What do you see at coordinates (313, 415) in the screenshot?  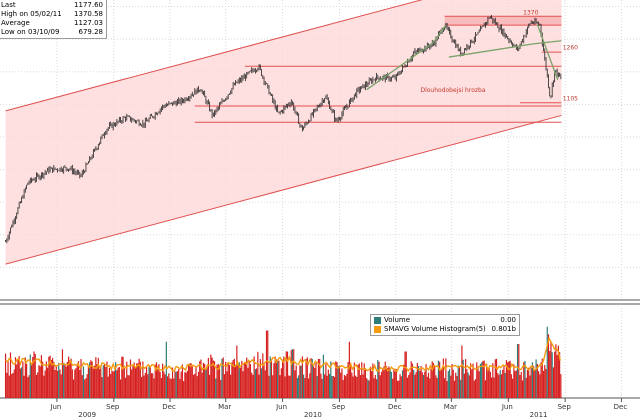 I see `x-year-label: 2010` at bounding box center [313, 415].